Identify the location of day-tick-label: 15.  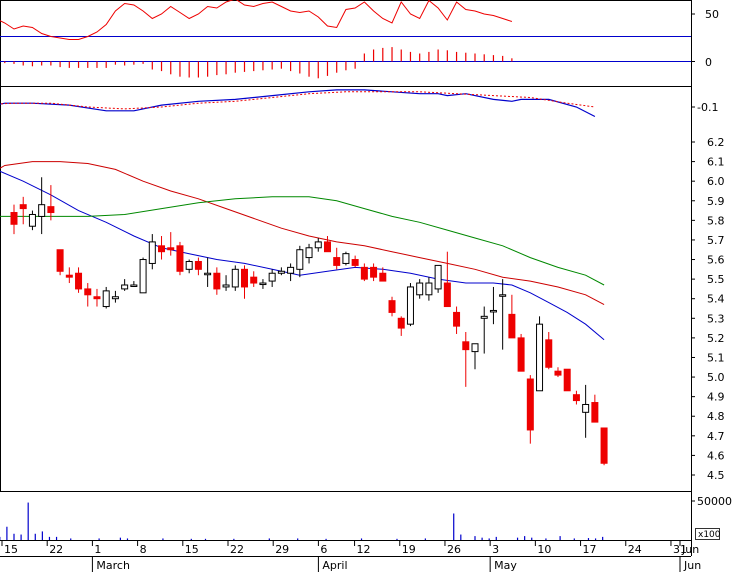
(192, 549).